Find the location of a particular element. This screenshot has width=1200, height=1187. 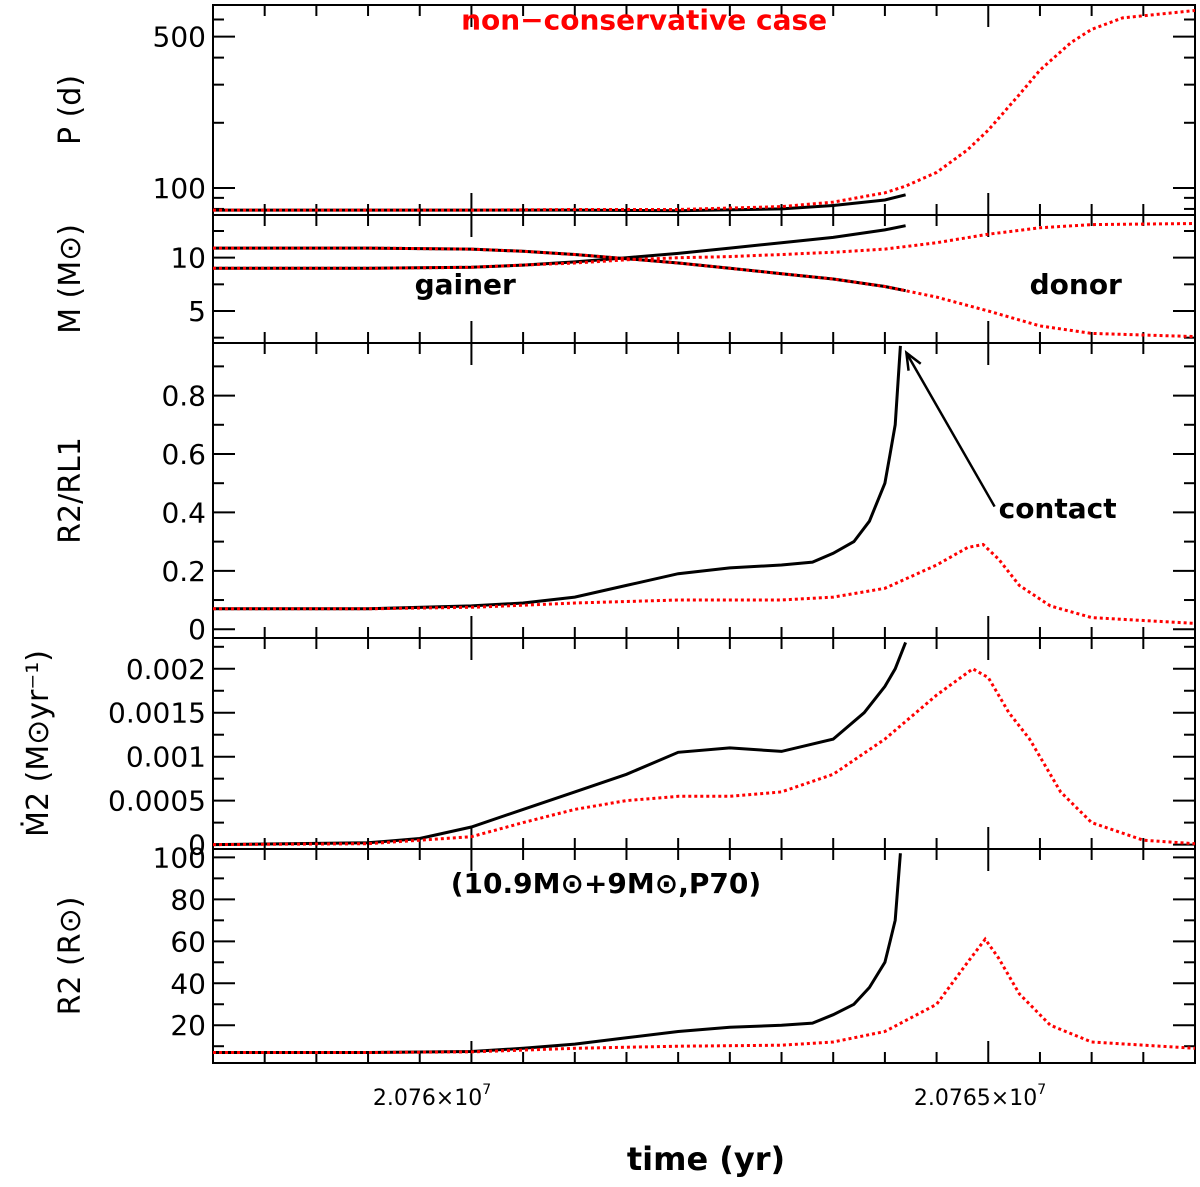

y-axis-label-period: P (d) is located at coordinates (70, 110).